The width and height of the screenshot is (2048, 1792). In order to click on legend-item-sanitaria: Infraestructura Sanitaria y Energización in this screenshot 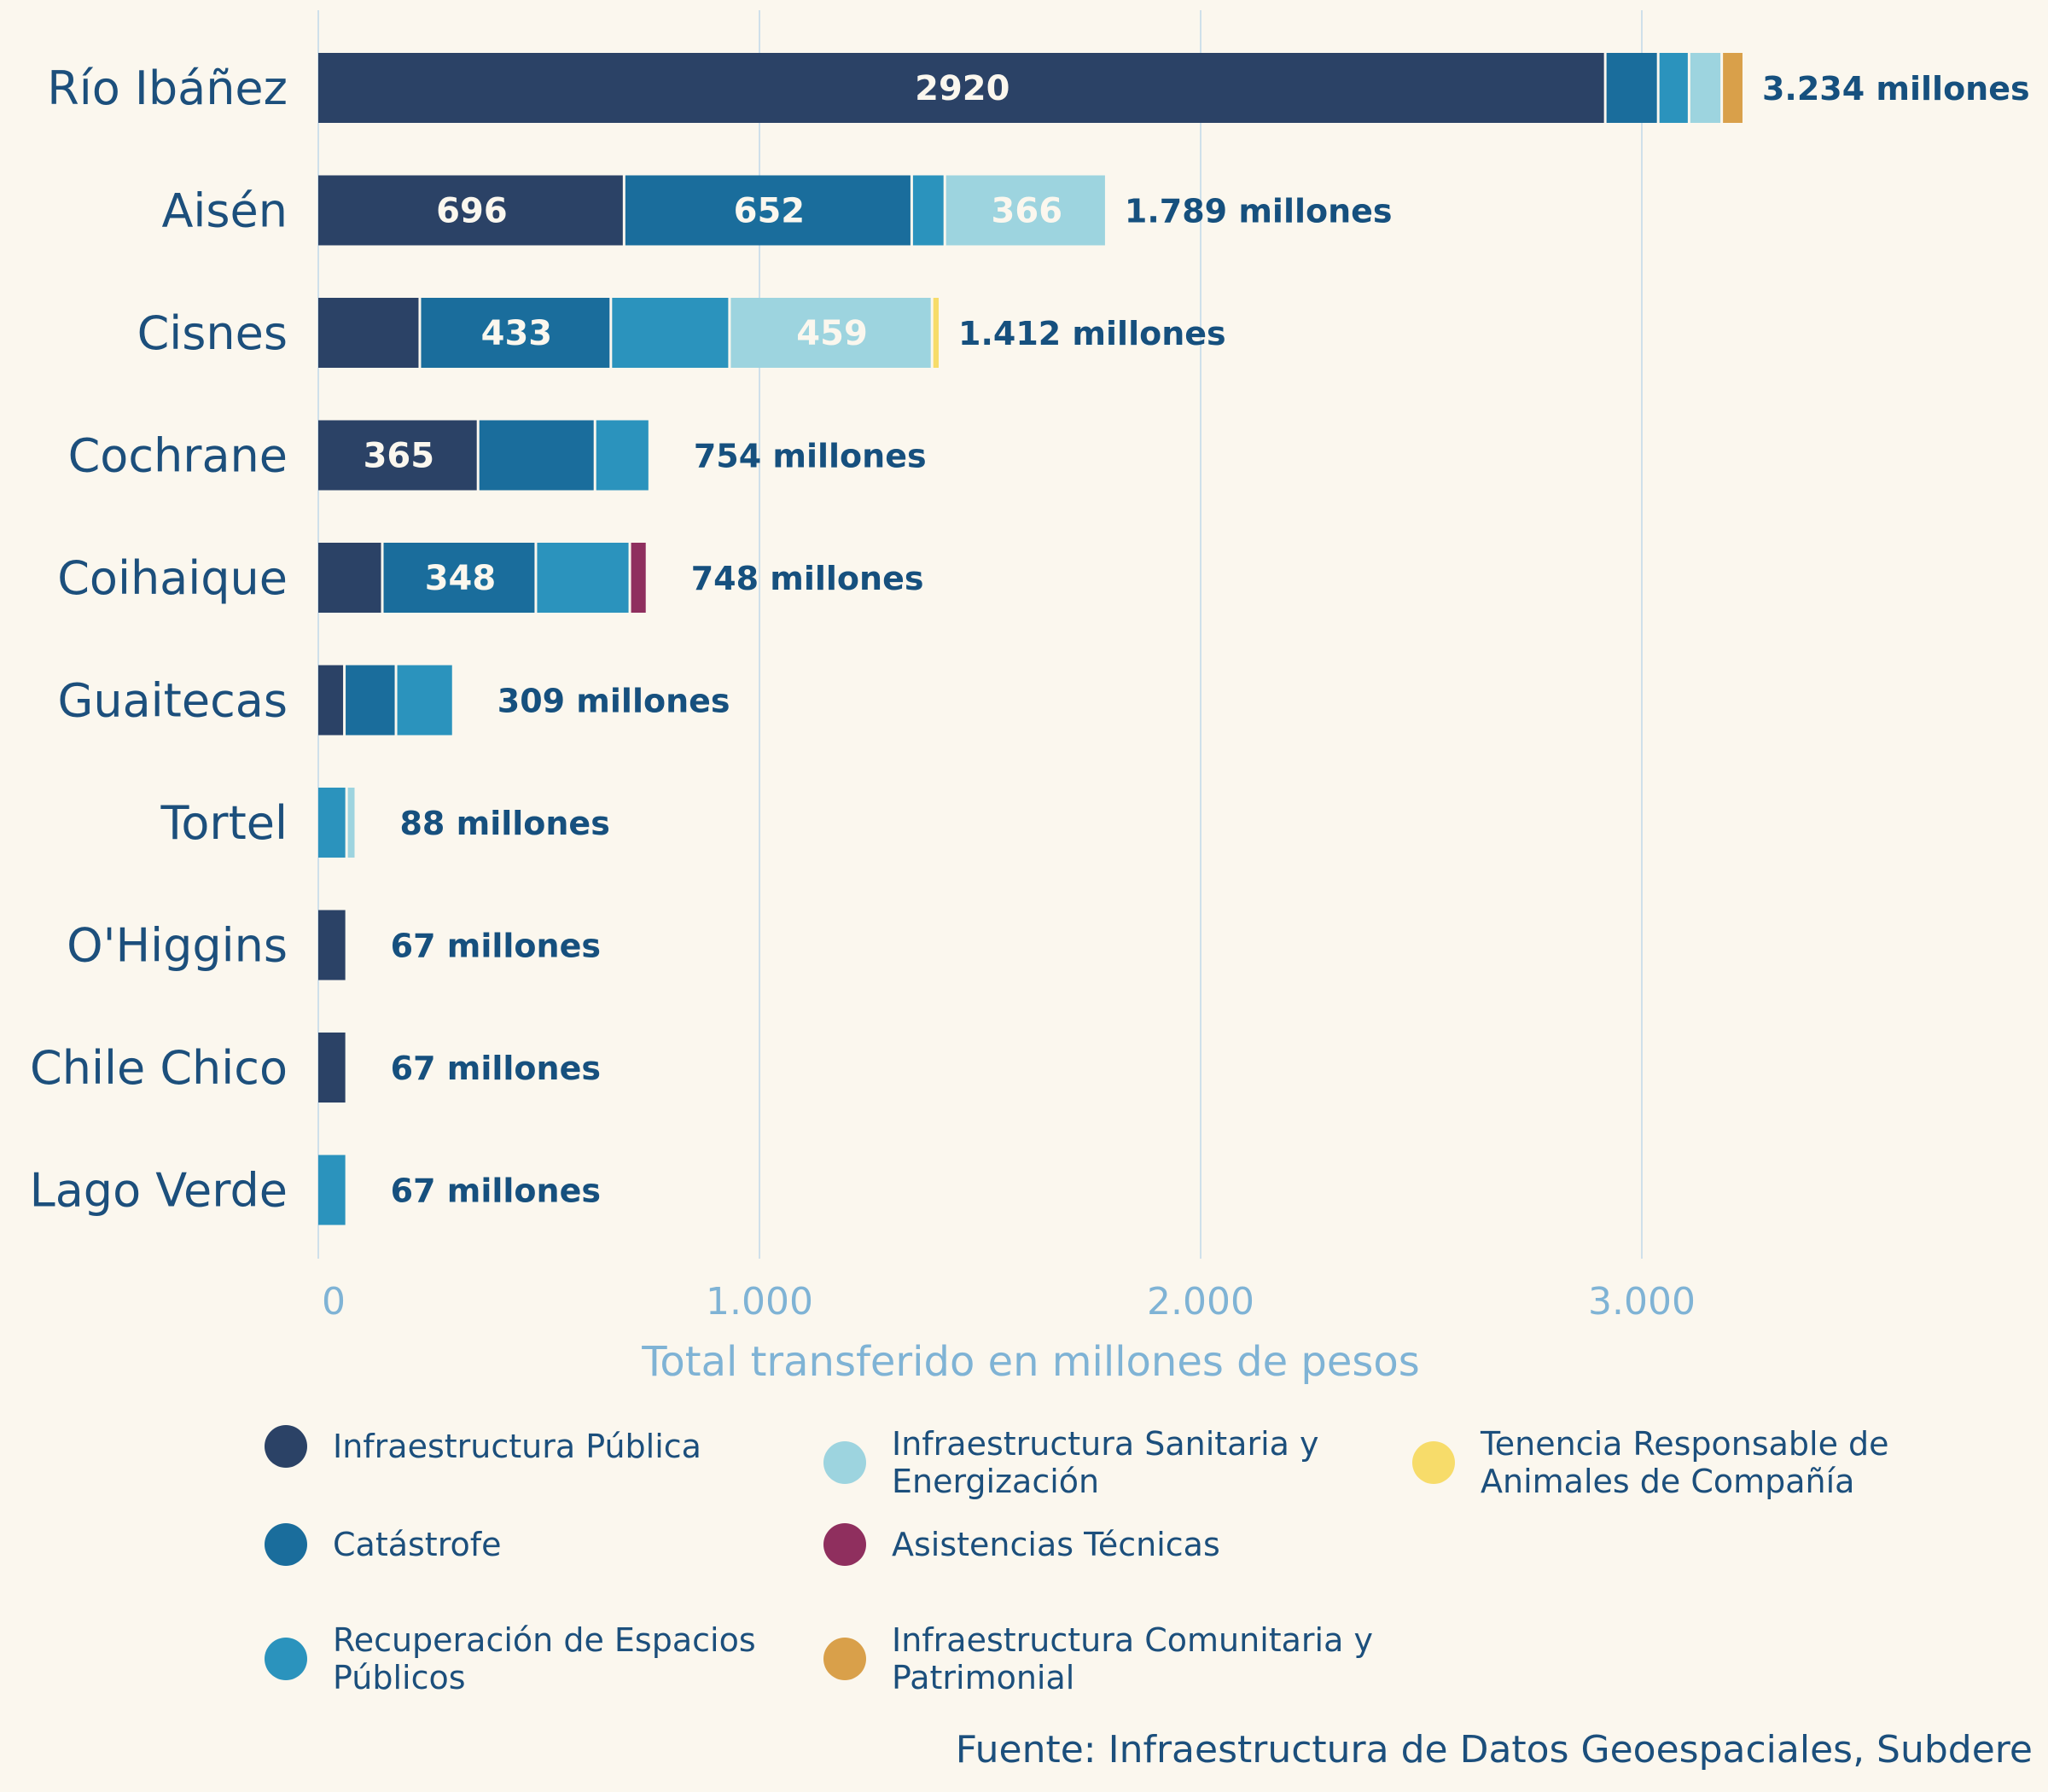, I will do `click(1096, 1462)`.